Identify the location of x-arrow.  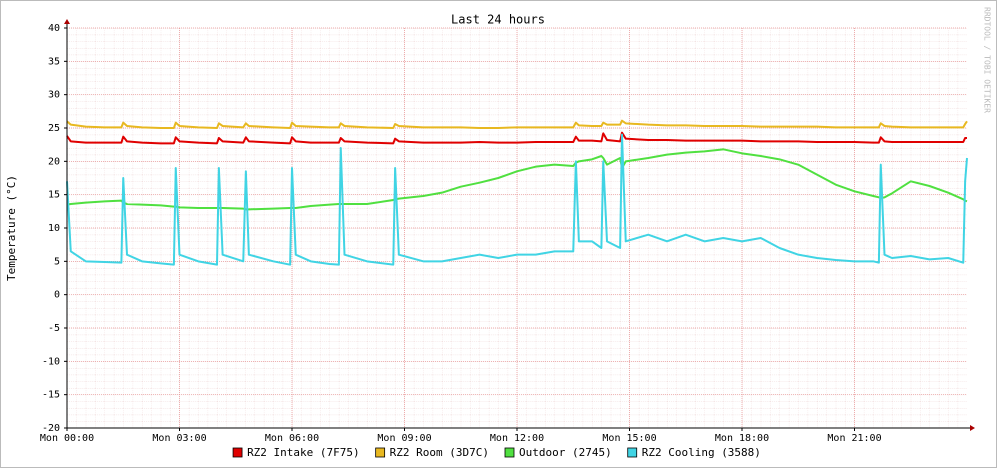
(972, 428).